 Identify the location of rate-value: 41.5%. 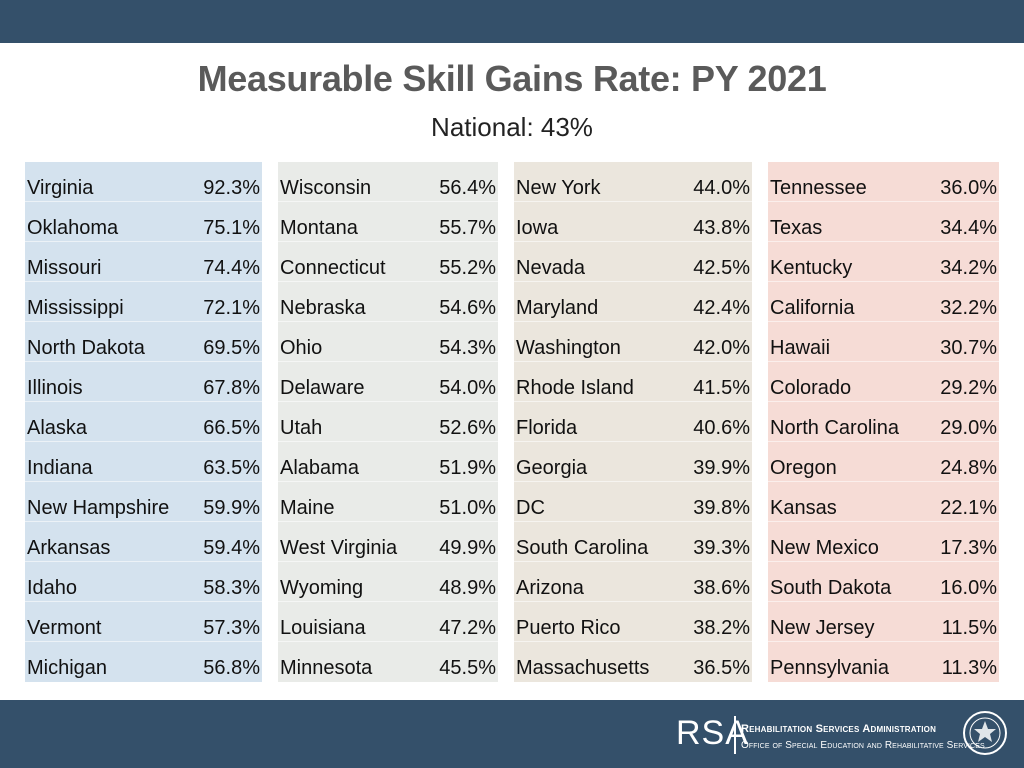
(721, 388).